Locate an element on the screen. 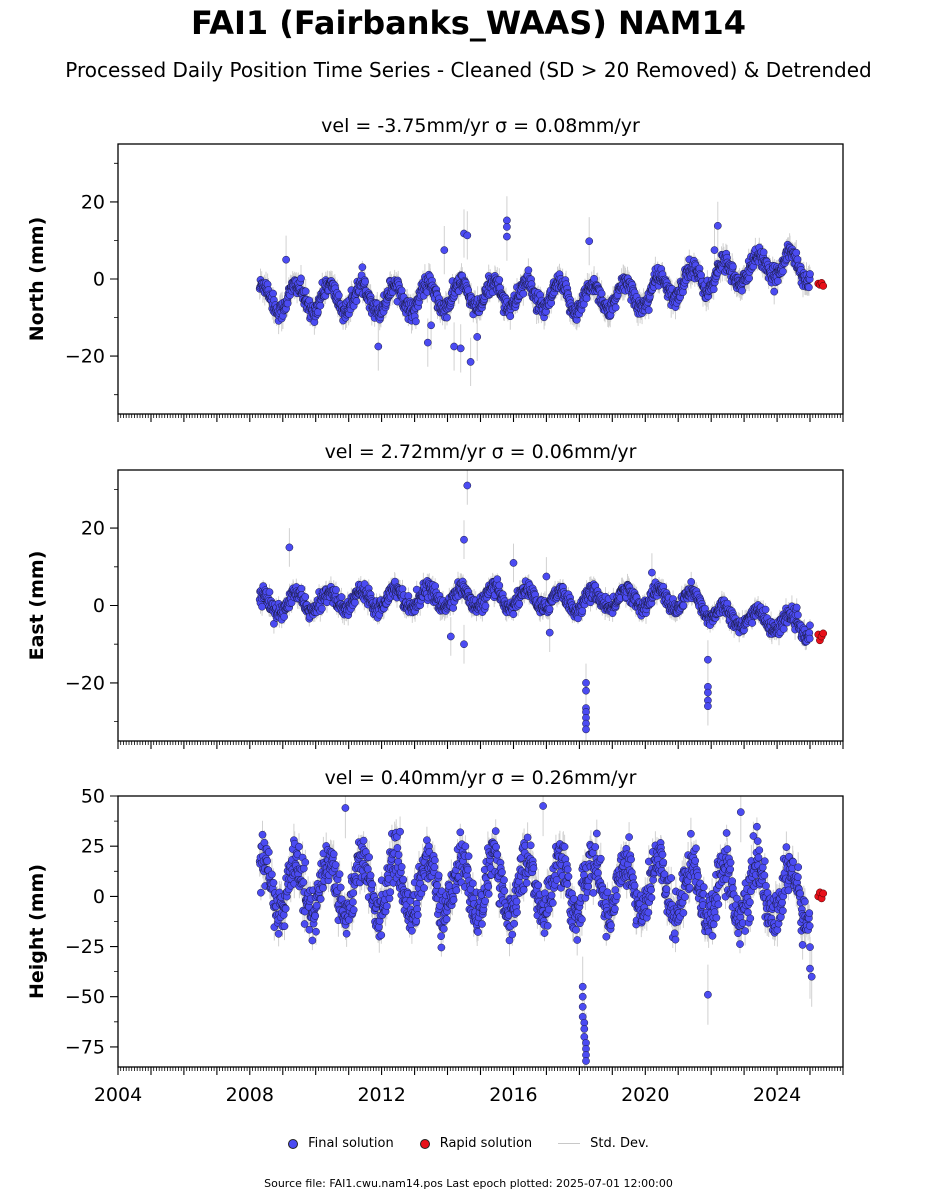 The height and width of the screenshot is (1200, 937). x-tick-label: 2012 is located at coordinates (381, 1095).